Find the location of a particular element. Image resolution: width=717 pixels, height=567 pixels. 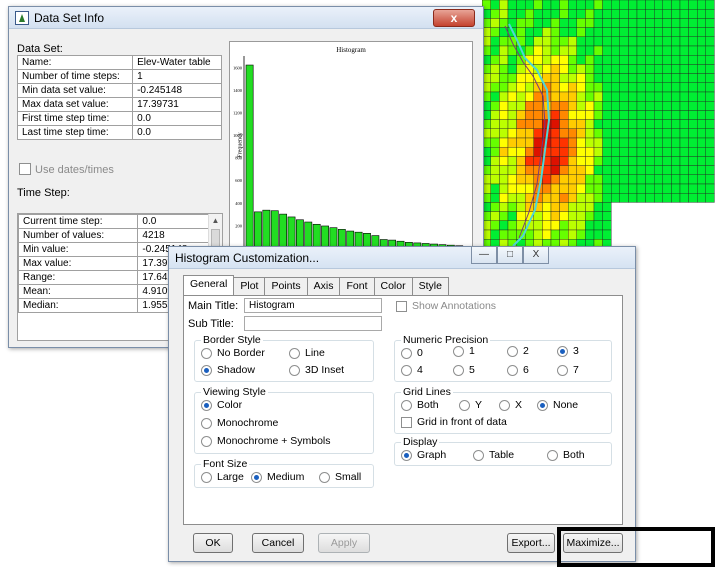

grid-front-checkbox: Grid in front of data is located at coordinates (454, 422).